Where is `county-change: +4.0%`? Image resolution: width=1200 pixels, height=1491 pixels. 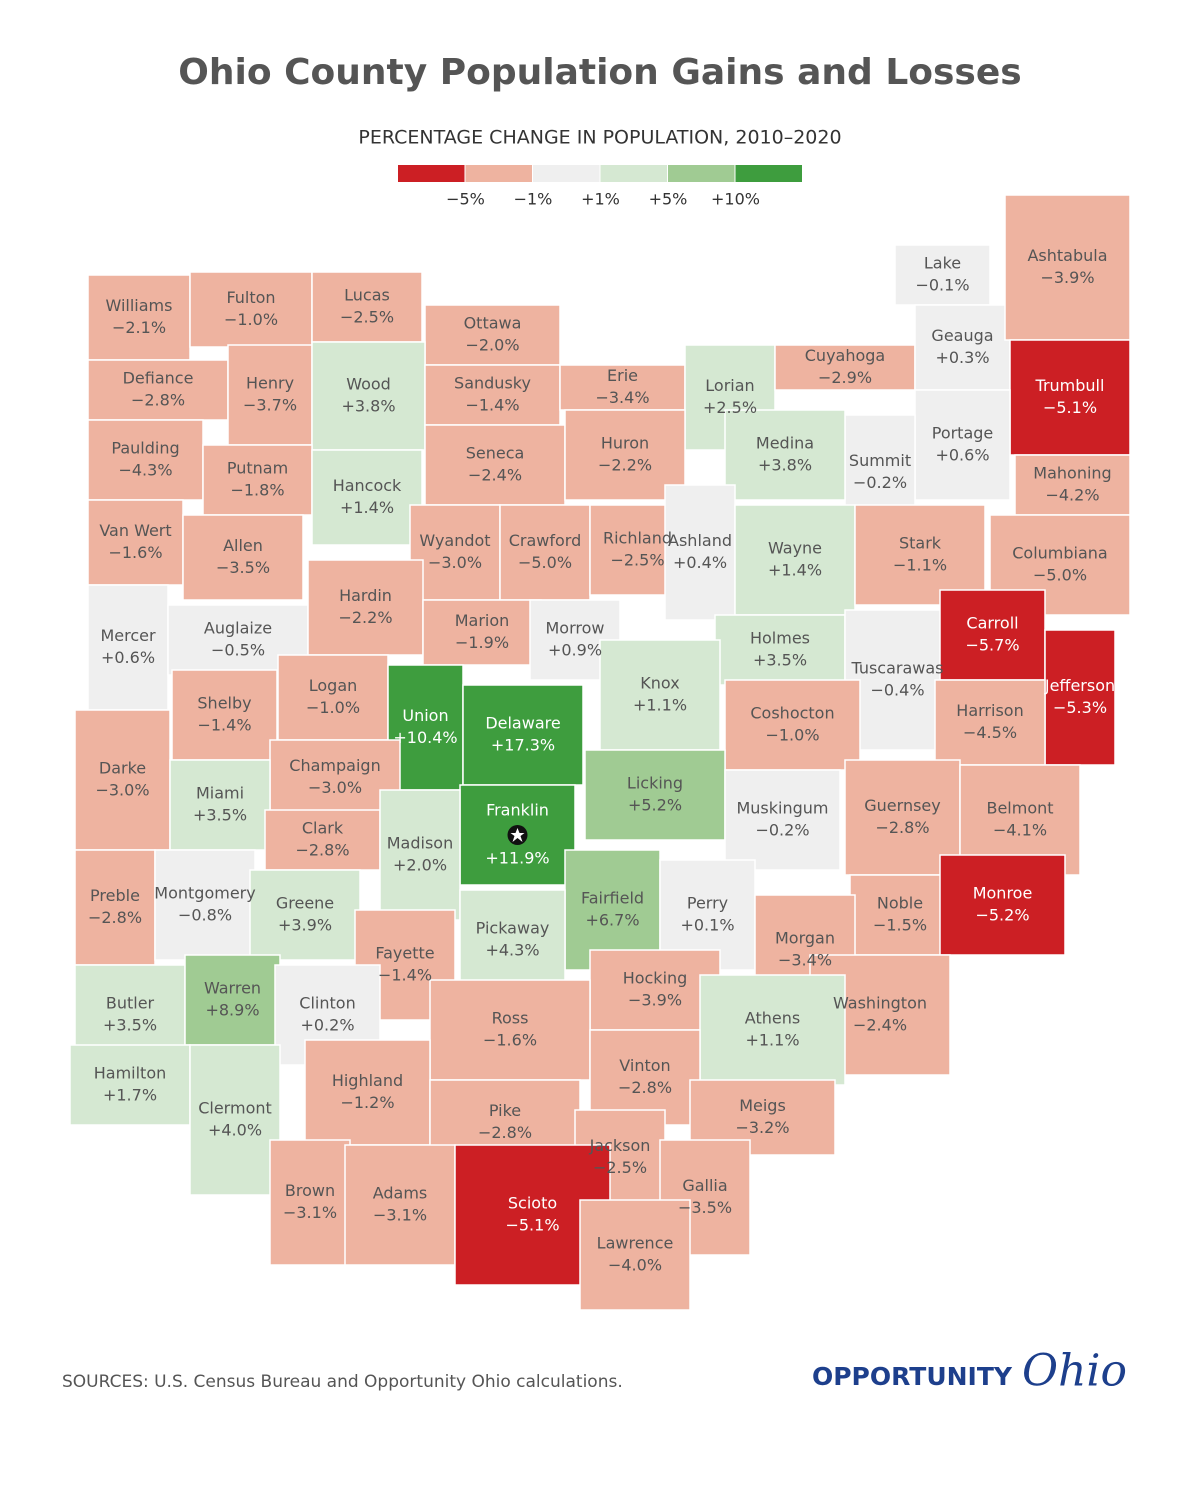 county-change: +4.0% is located at coordinates (235, 1130).